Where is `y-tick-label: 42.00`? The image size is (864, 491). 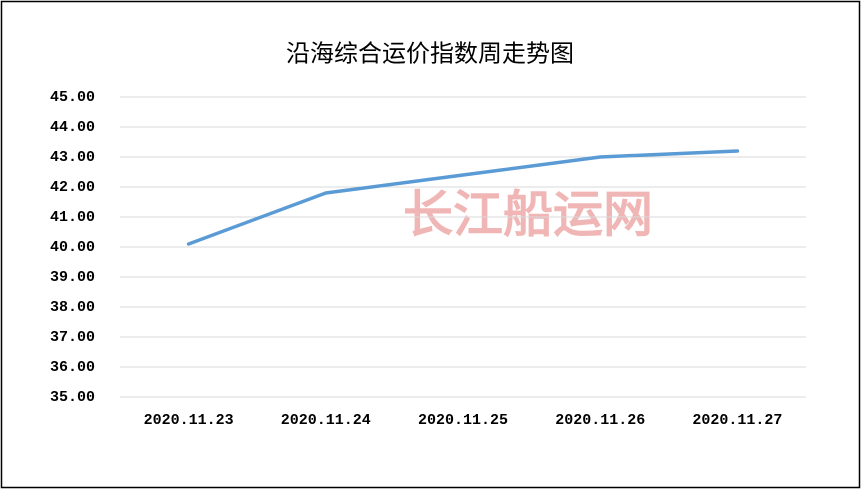
y-tick-label: 42.00 is located at coordinates (72, 187).